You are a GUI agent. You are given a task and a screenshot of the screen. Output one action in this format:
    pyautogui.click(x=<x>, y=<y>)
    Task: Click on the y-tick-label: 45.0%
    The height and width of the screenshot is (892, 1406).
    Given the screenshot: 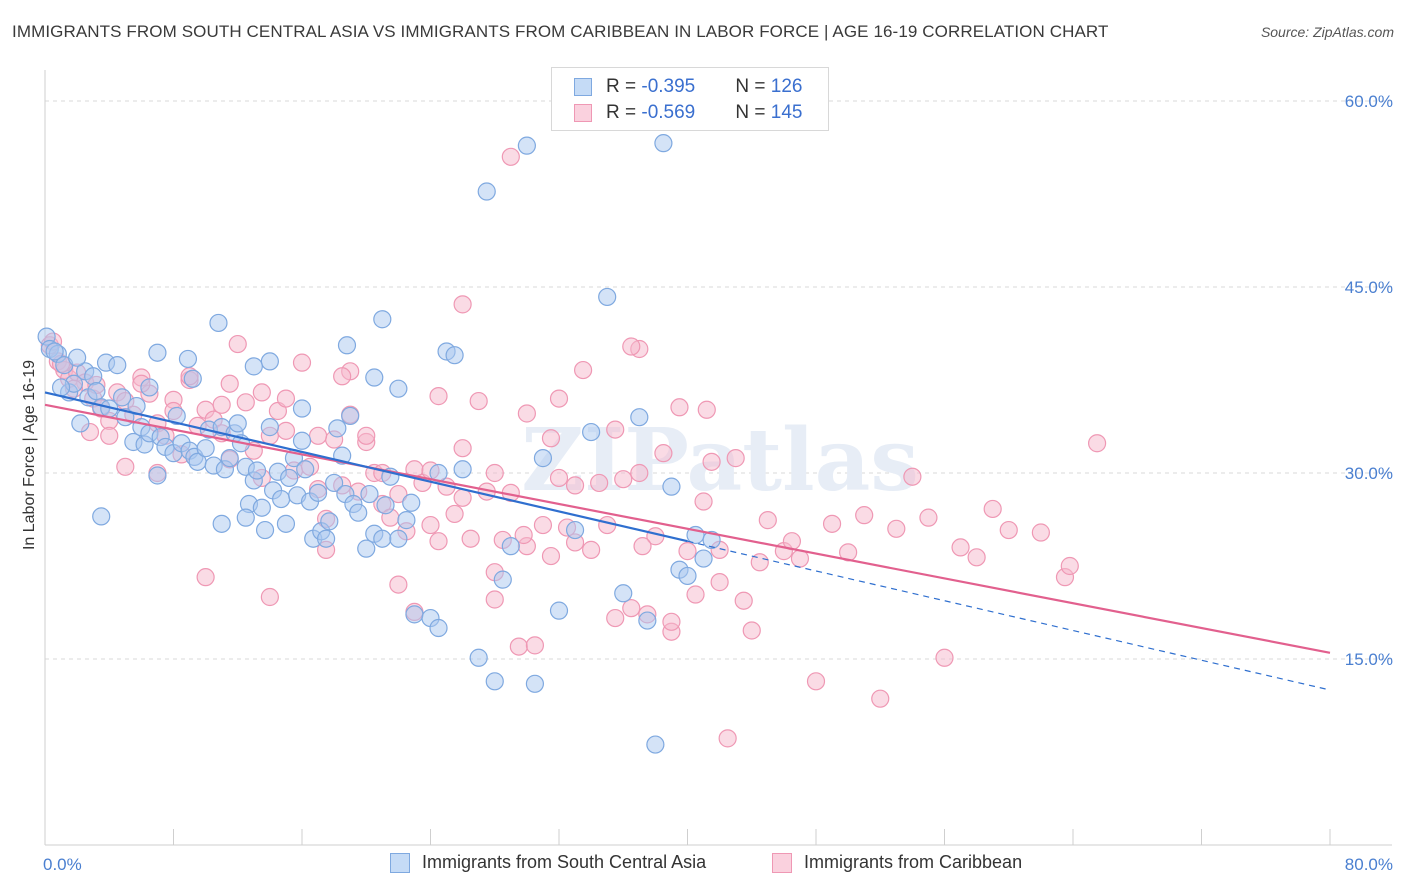 What is the action you would take?
    pyautogui.click(x=1369, y=287)
    